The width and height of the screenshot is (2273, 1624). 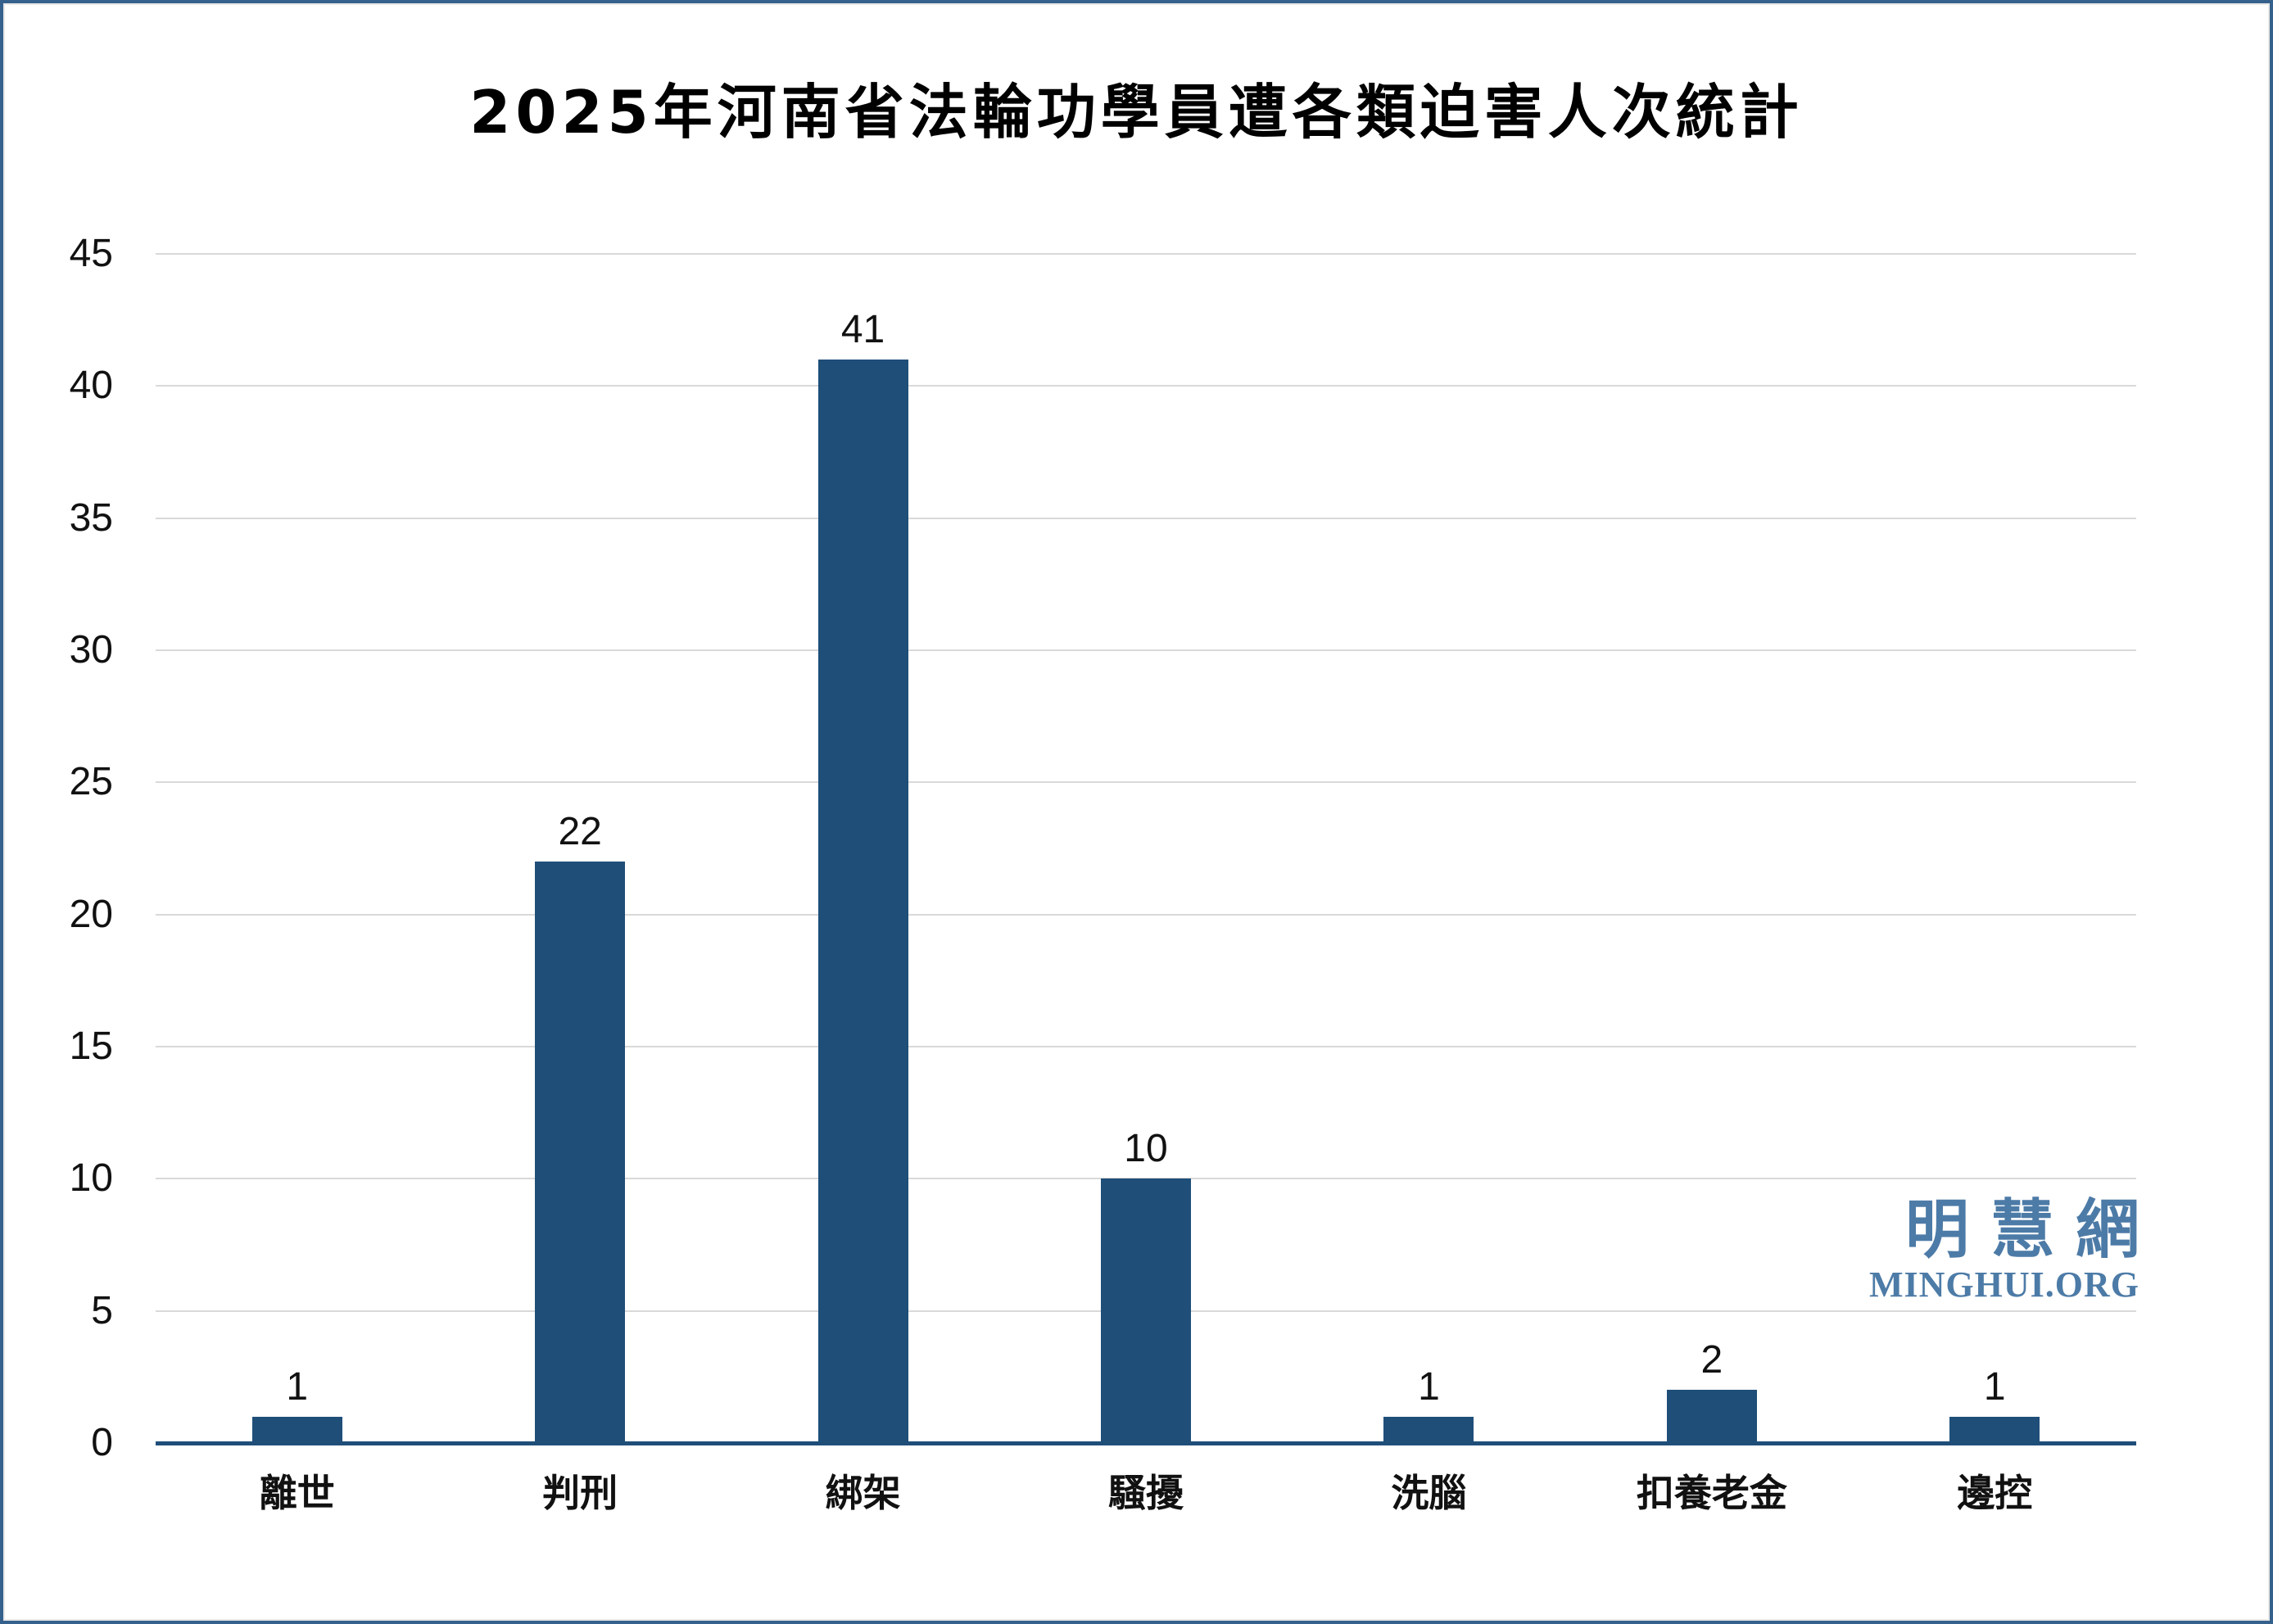 What do you see at coordinates (1711, 1360) in the screenshot?
I see `bar-value-label: 2` at bounding box center [1711, 1360].